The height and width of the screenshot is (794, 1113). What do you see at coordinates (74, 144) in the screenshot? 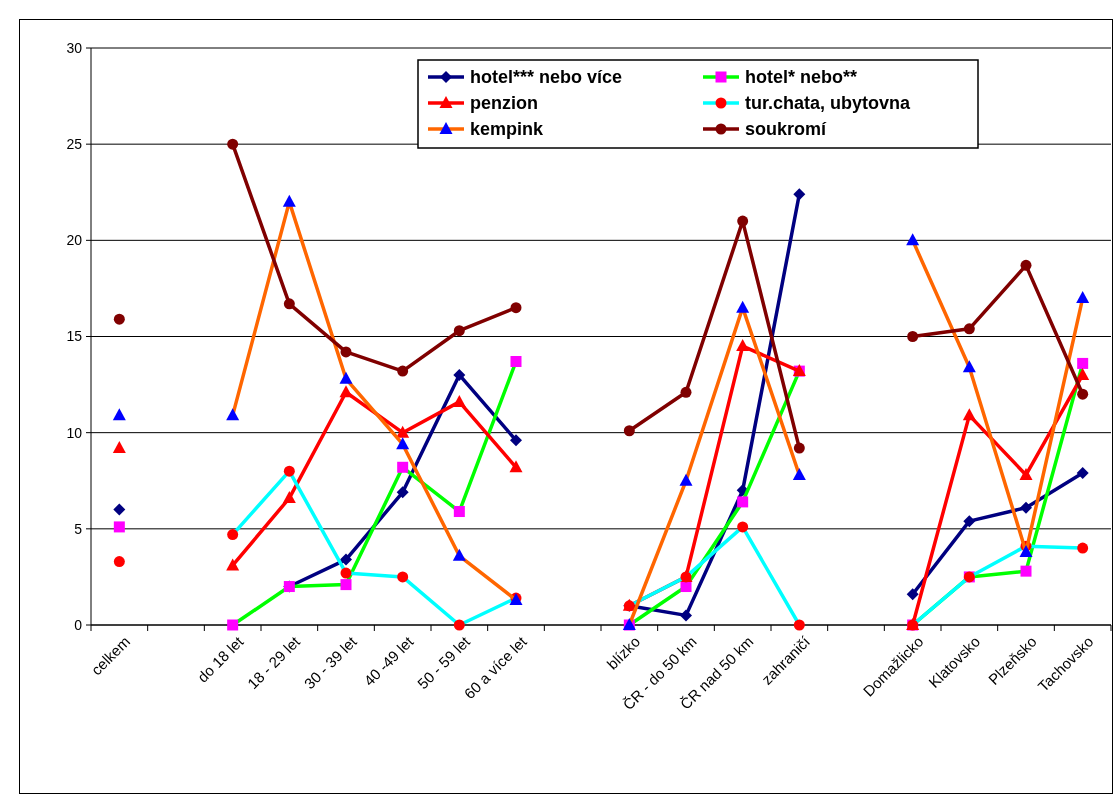
I see `y-tick-label: 25` at bounding box center [74, 144].